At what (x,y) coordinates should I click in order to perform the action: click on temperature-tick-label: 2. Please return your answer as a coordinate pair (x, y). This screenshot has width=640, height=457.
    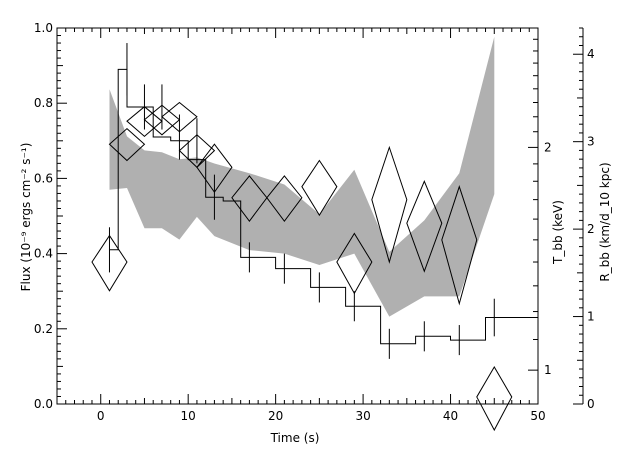
    Looking at the image, I should click on (548, 147).